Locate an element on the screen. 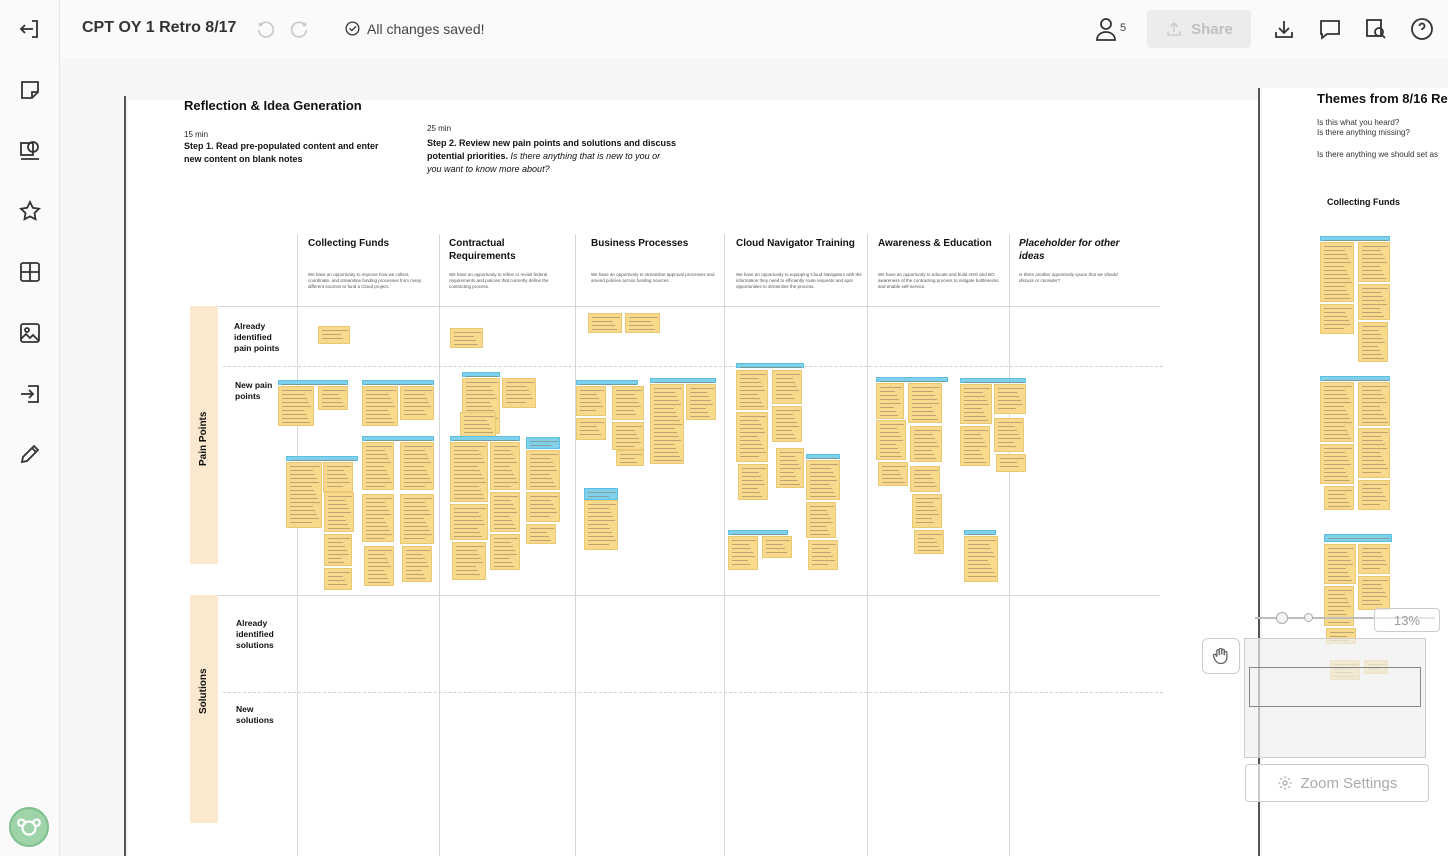  minimap is located at coordinates (1335, 698).